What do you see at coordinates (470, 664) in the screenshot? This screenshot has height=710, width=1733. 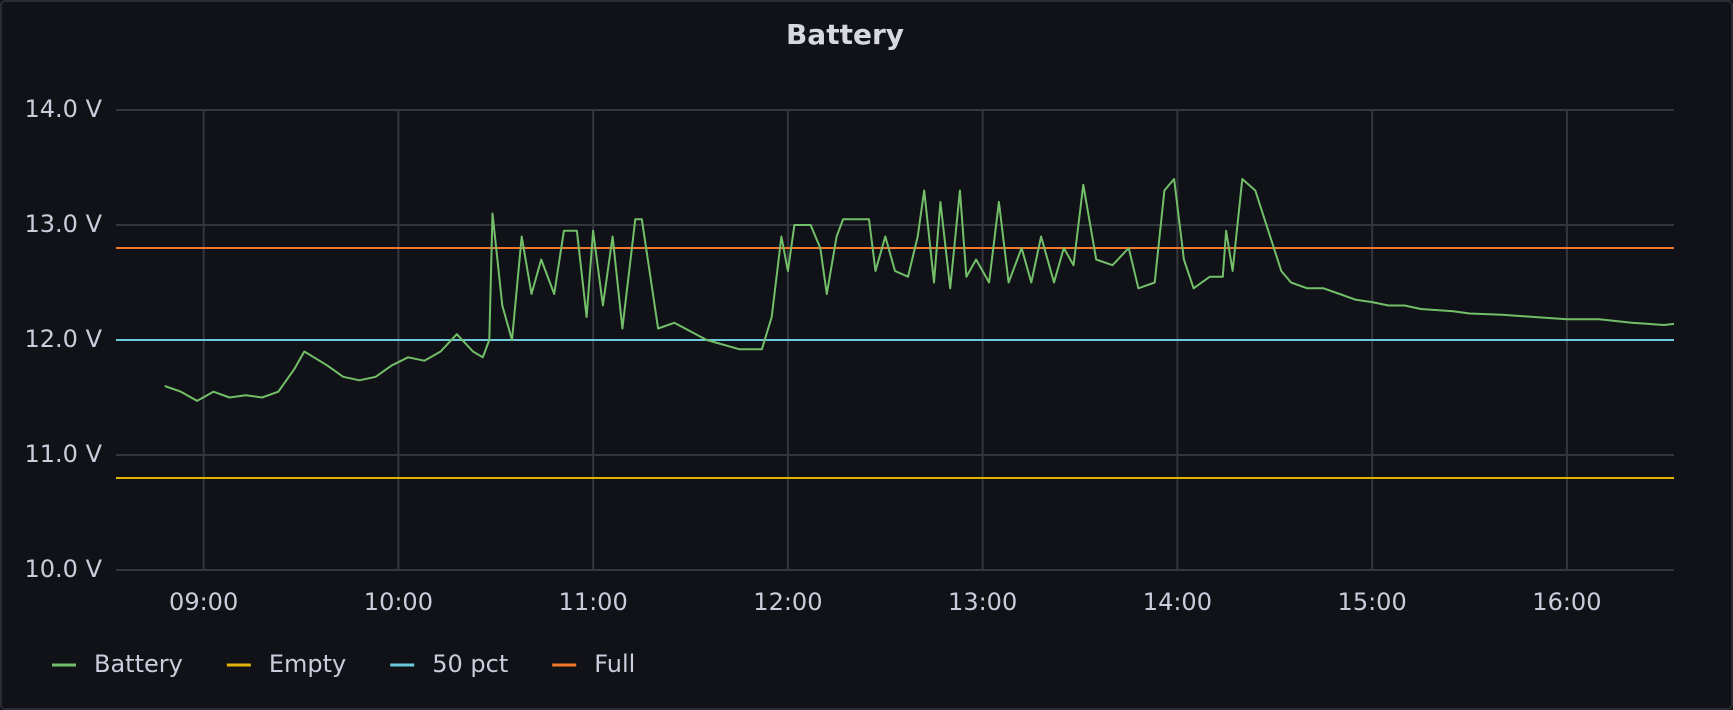 I see `legend-label: 50 pct` at bounding box center [470, 664].